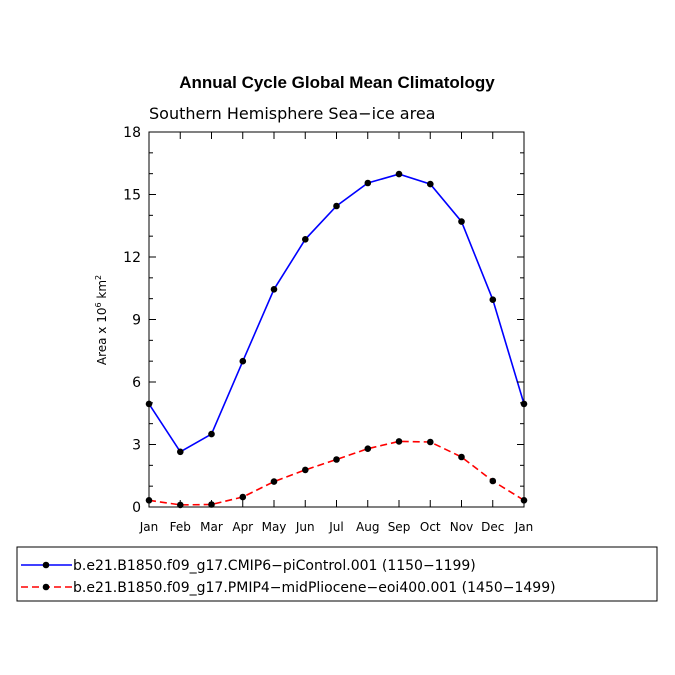  What do you see at coordinates (98, 304) in the screenshot?
I see `y-axis-label-sup1: 6` at bounding box center [98, 304].